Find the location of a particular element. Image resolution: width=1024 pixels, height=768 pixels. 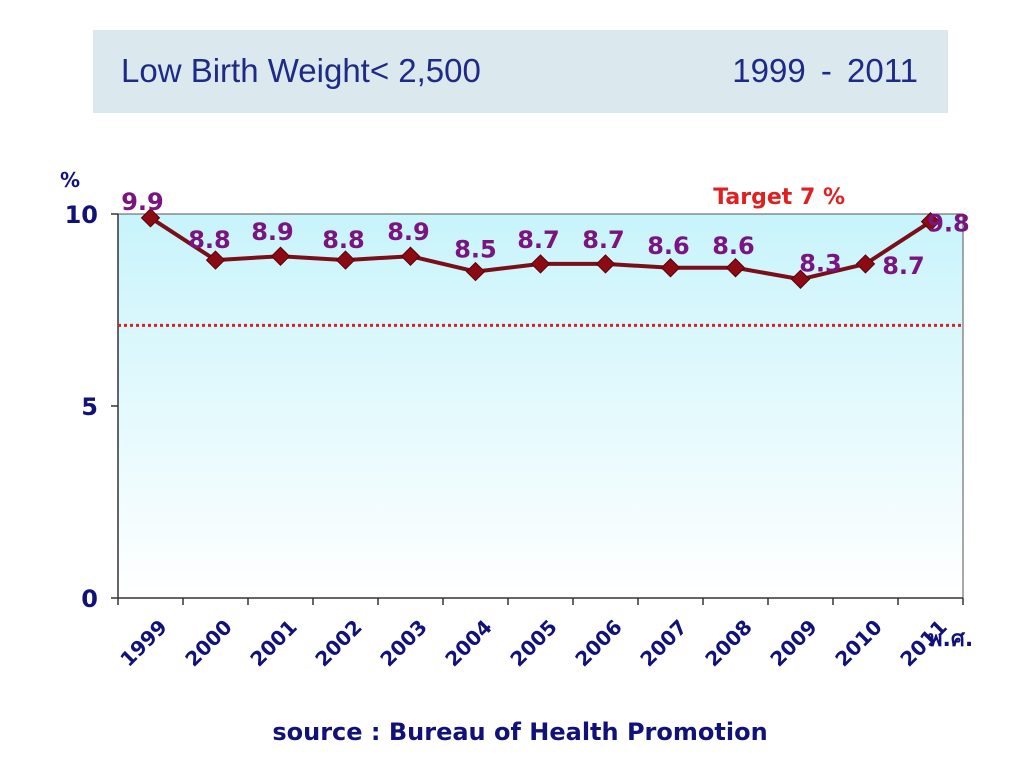

data-label: 9.9 is located at coordinates (142, 202).